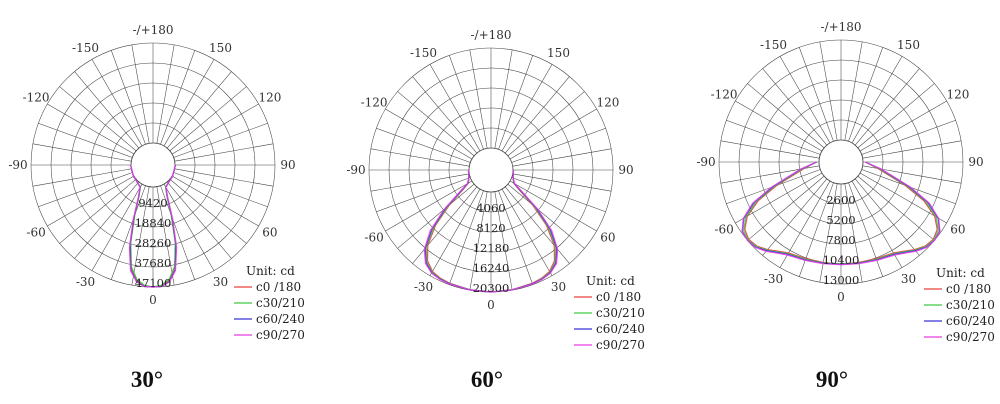  What do you see at coordinates (490, 228) in the screenshot?
I see `ring-value-label: 8120` at bounding box center [490, 228].